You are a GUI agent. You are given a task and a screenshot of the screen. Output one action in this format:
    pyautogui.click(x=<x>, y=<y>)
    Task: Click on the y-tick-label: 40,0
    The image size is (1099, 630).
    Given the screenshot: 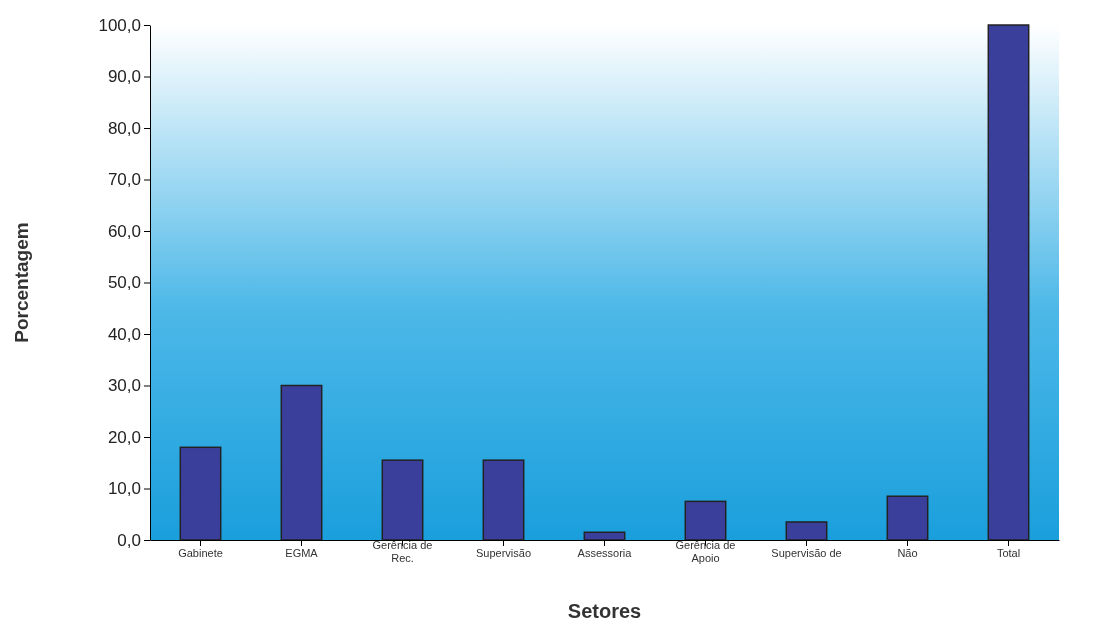 What is the action you would take?
    pyautogui.click(x=124, y=334)
    